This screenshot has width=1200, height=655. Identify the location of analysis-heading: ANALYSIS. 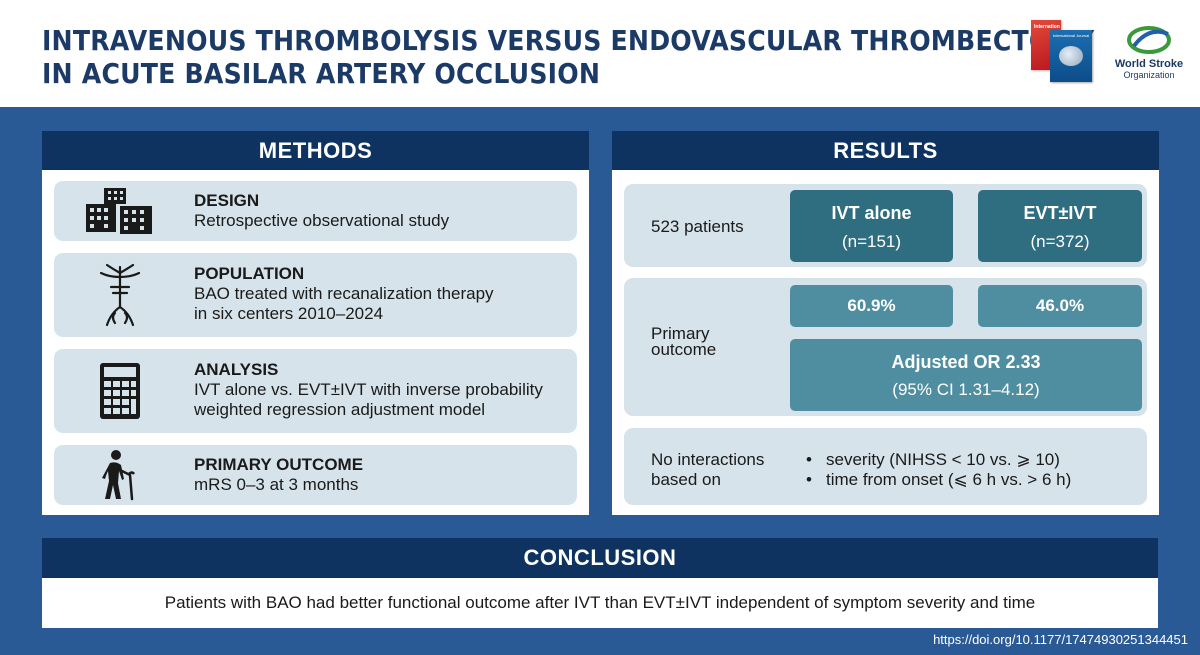
(236, 369).